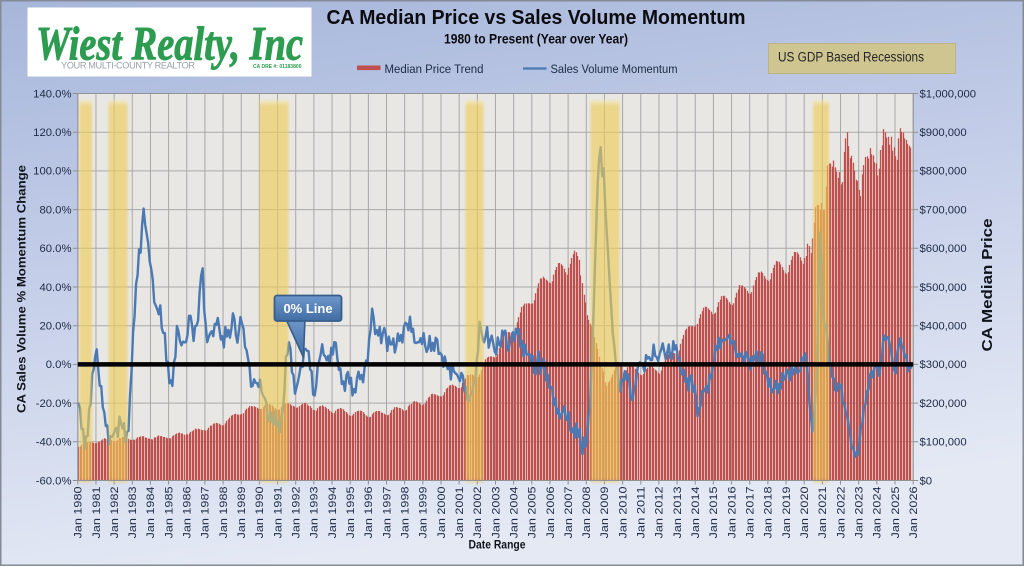 The height and width of the screenshot is (571, 1024). I want to click on svg-text: Jan 1997, so click(387, 513).